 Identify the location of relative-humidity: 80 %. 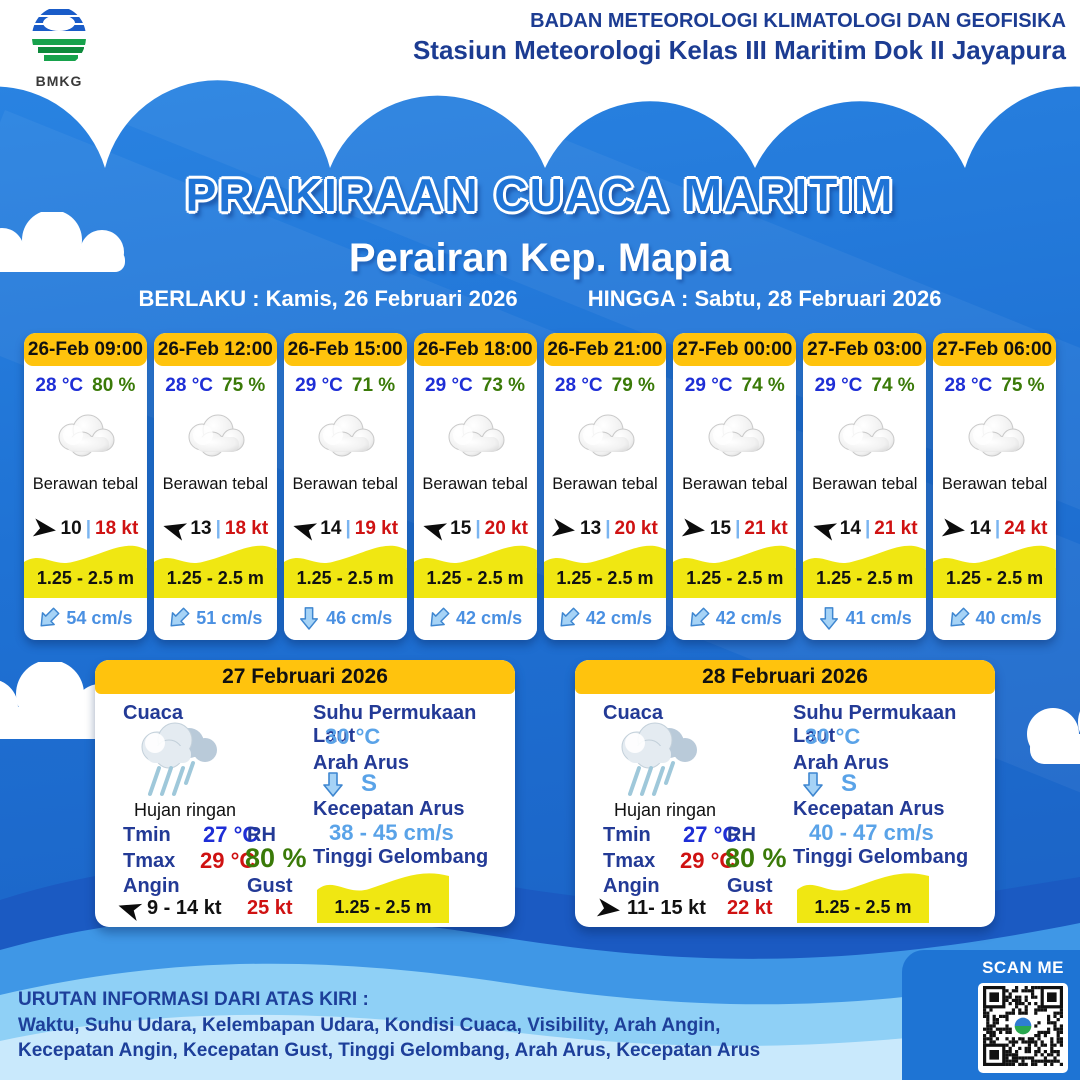
(114, 385).